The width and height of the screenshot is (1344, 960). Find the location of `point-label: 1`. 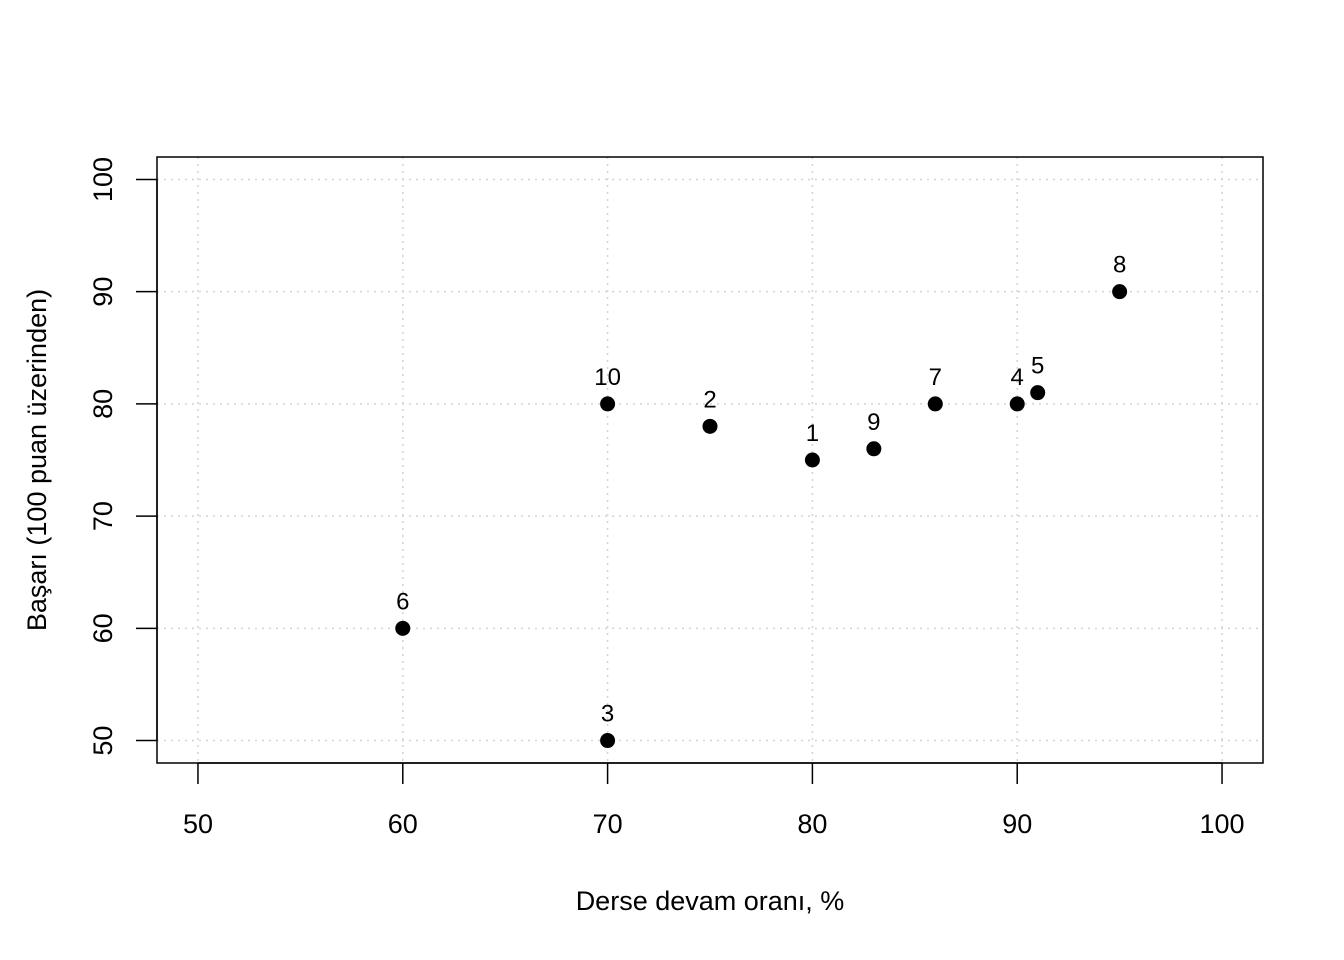

point-label: 1 is located at coordinates (812, 433).